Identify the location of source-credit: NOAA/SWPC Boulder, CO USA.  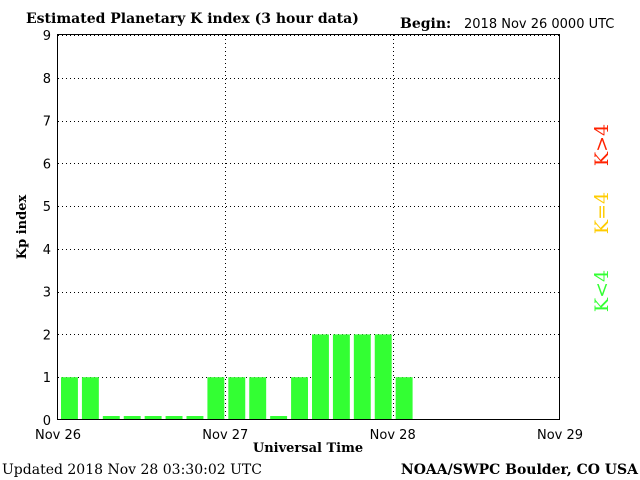
(520, 470).